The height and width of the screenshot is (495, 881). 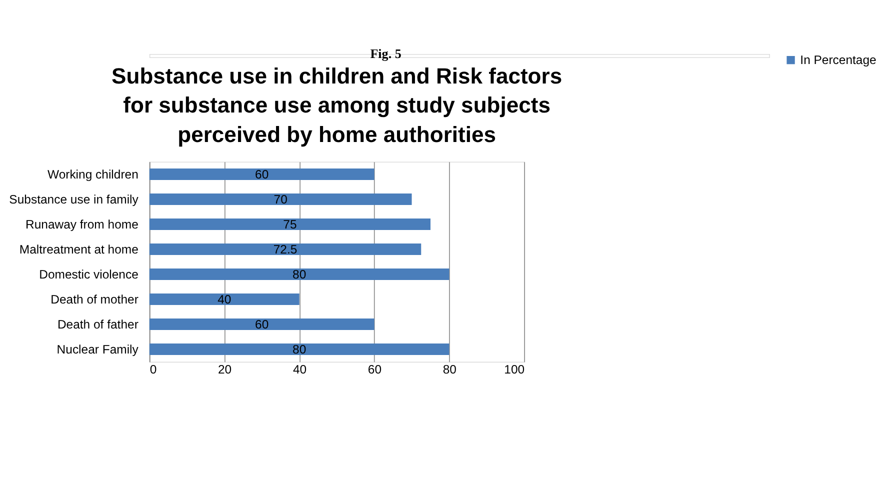 What do you see at coordinates (281, 199) in the screenshot?
I see `data-label: 70` at bounding box center [281, 199].